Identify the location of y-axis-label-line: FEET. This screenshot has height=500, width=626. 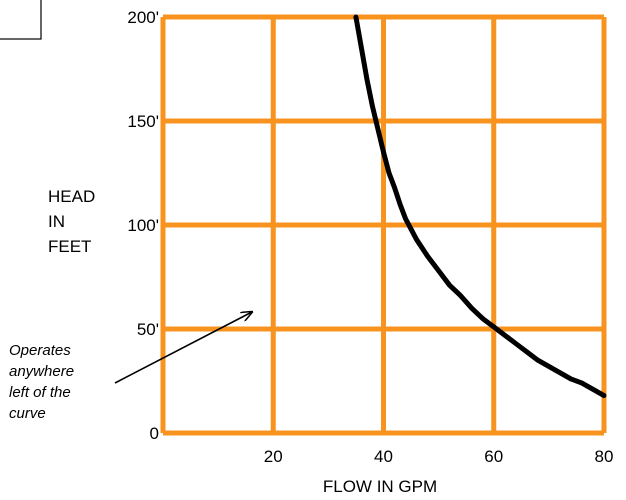
(69, 246).